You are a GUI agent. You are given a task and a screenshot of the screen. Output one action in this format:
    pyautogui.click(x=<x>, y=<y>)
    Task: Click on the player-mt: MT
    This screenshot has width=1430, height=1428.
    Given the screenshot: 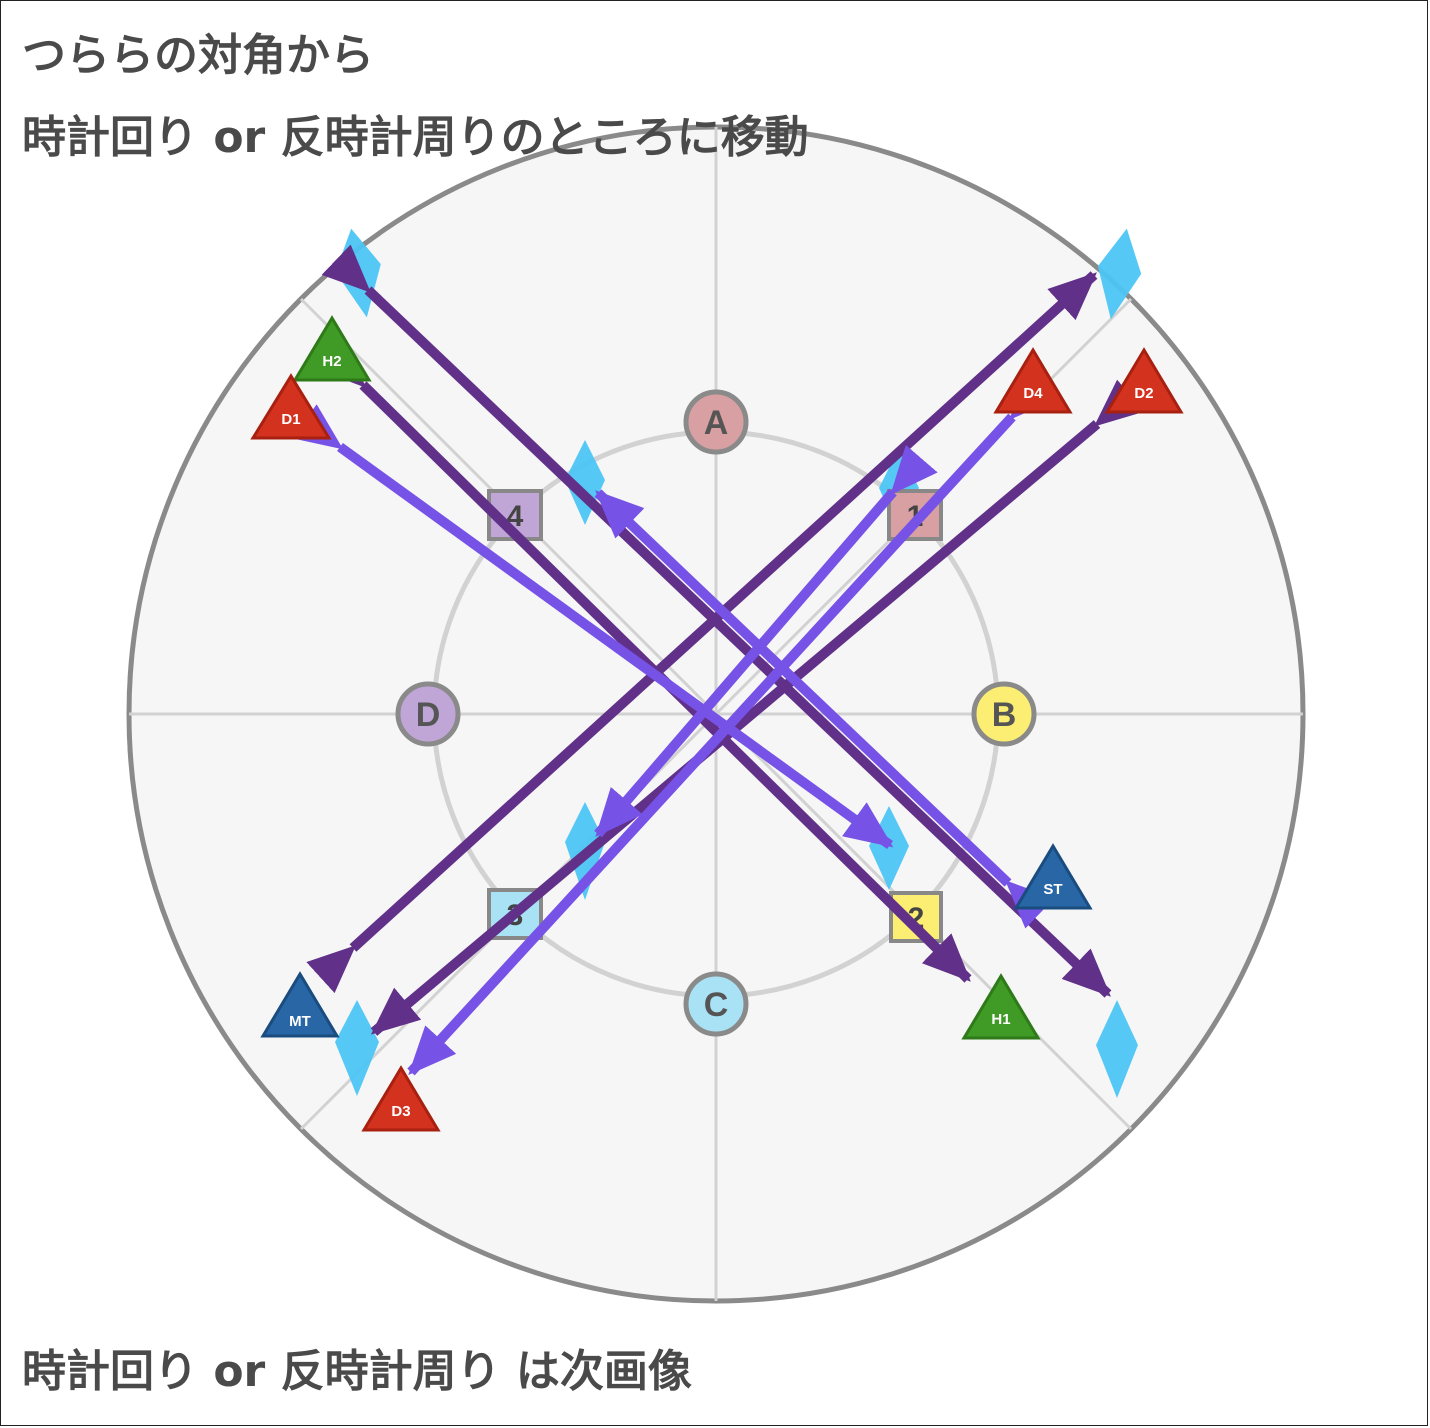 What is the action you would take?
    pyautogui.click(x=300, y=1004)
    